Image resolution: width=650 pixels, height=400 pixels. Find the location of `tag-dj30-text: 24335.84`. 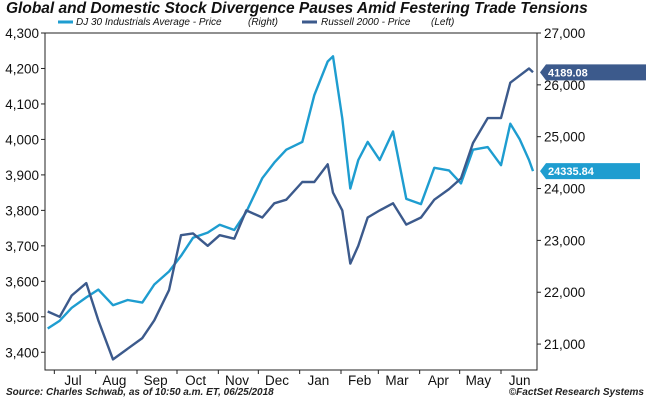

tag-dj30-text: 24335.84 is located at coordinates (571, 172).